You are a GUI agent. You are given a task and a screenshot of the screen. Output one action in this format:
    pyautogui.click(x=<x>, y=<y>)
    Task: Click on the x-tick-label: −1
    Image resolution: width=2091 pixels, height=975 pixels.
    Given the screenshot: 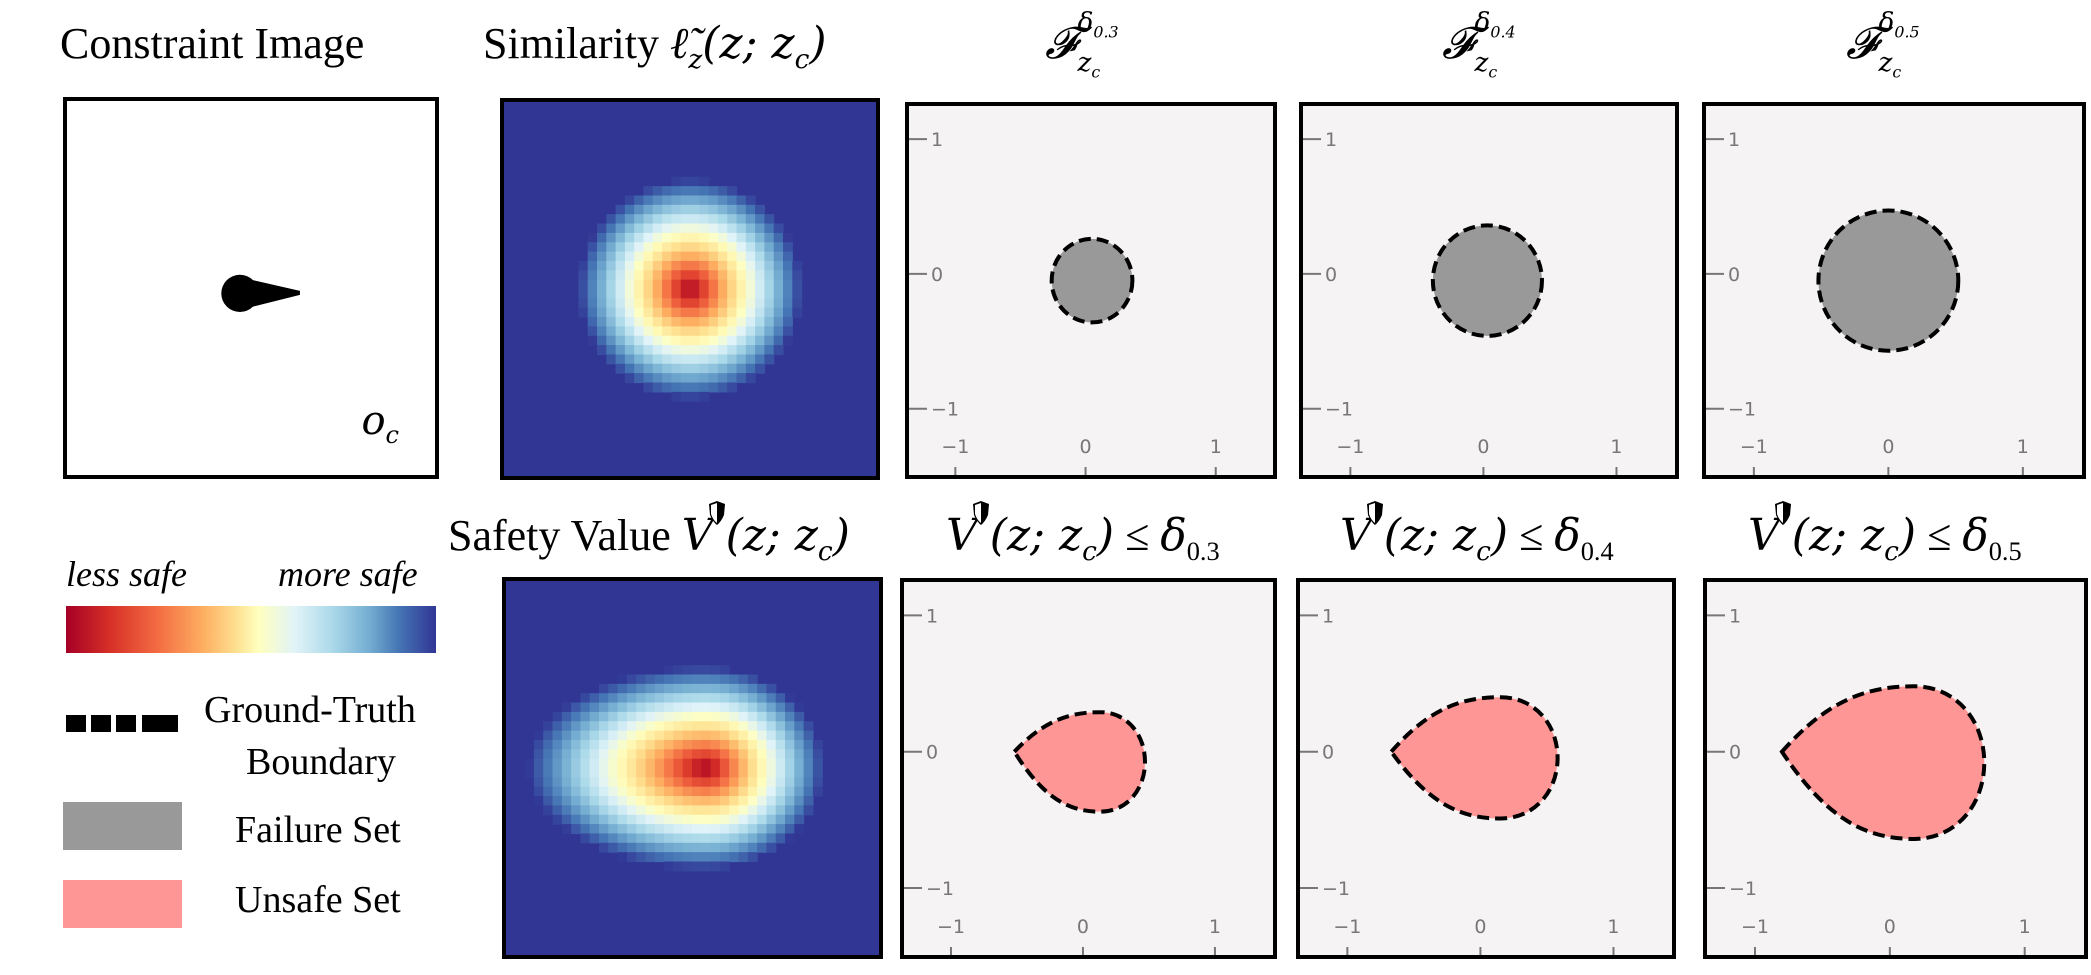 What is the action you would take?
    pyautogui.click(x=1350, y=447)
    